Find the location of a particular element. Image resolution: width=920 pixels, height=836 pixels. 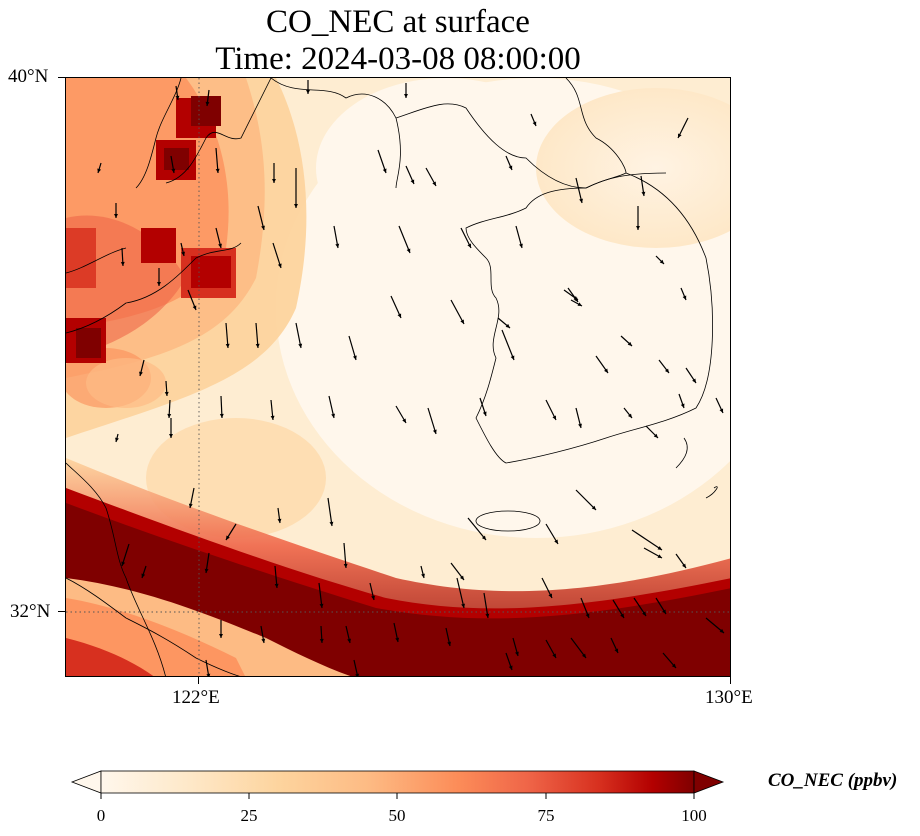

plot-title-line2: Time: 2024-03-08 08:00:00 is located at coordinates (398, 59).